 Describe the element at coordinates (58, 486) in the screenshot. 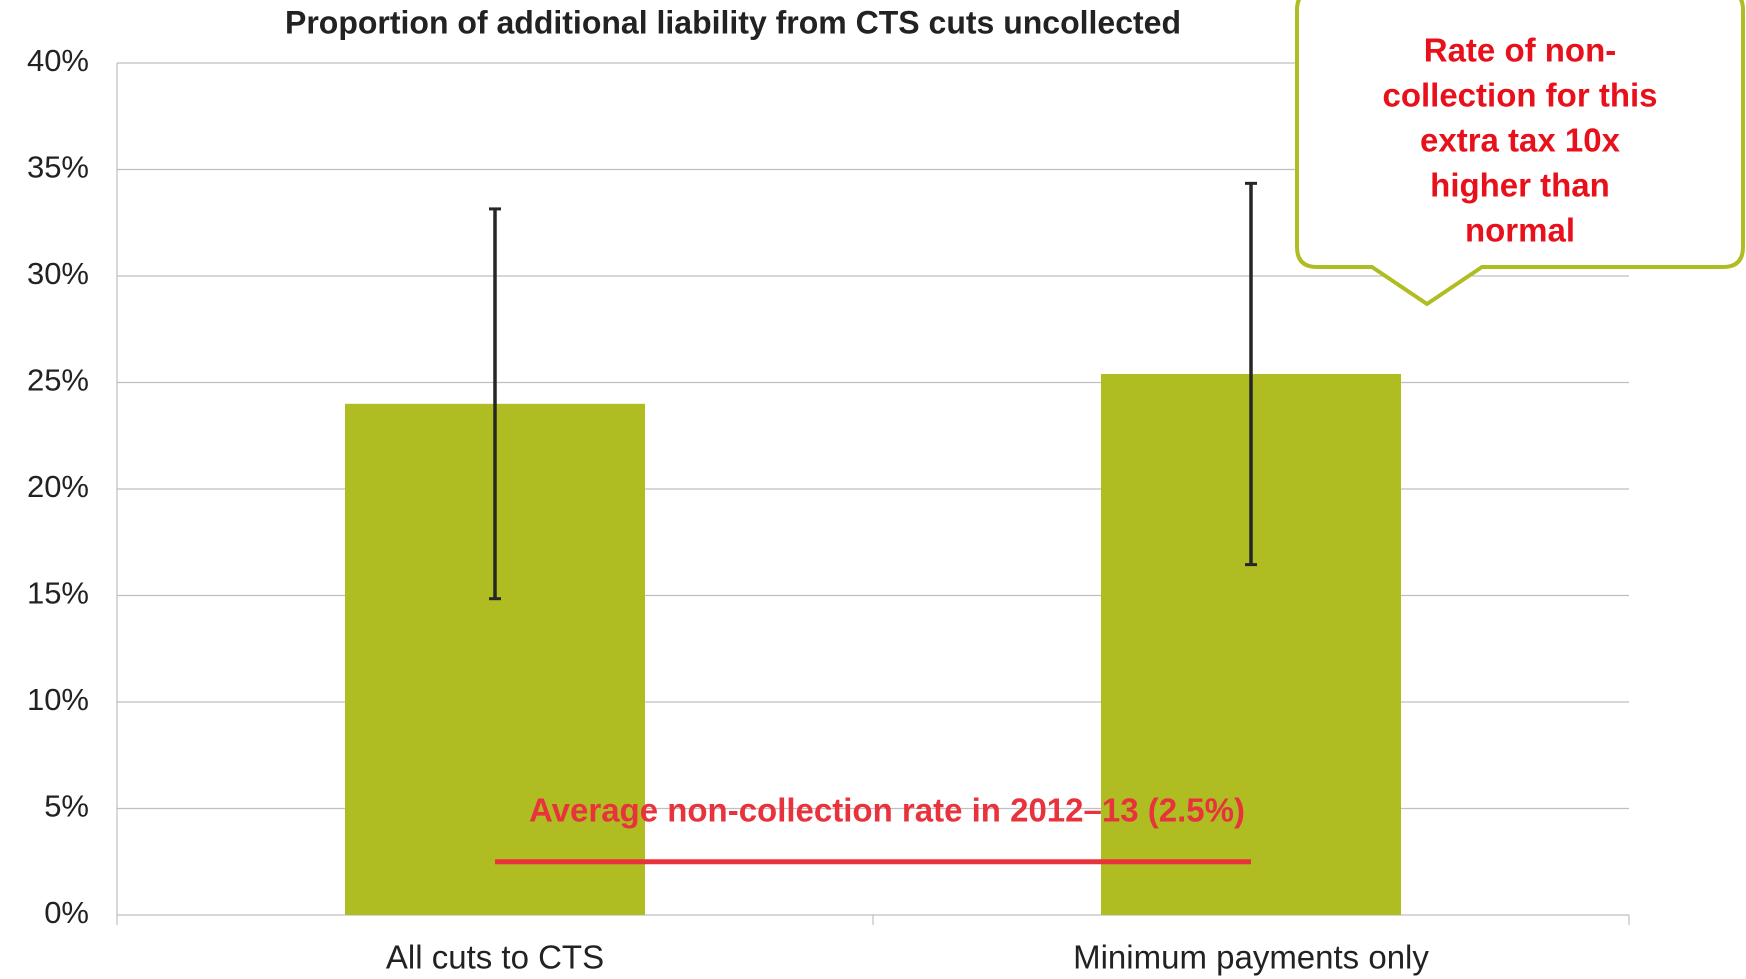

I see `y-tick-label: 20%` at that location.